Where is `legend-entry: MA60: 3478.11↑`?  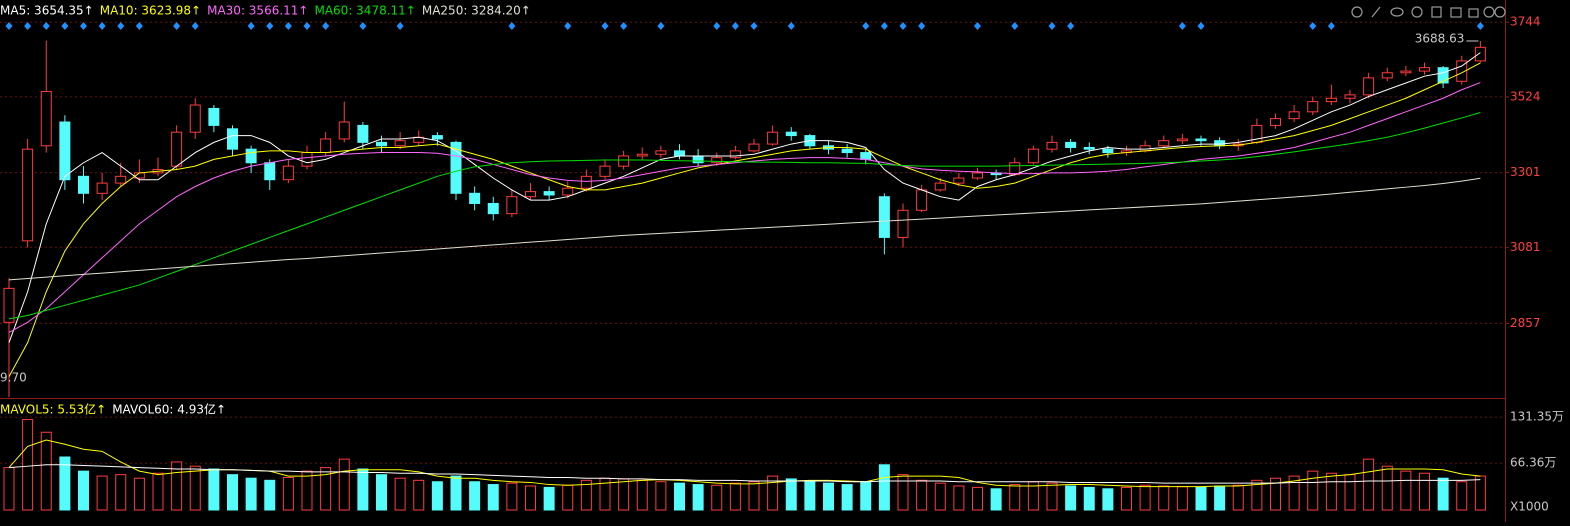 legend-entry: MA60: 3478.11↑ is located at coordinates (364, 11).